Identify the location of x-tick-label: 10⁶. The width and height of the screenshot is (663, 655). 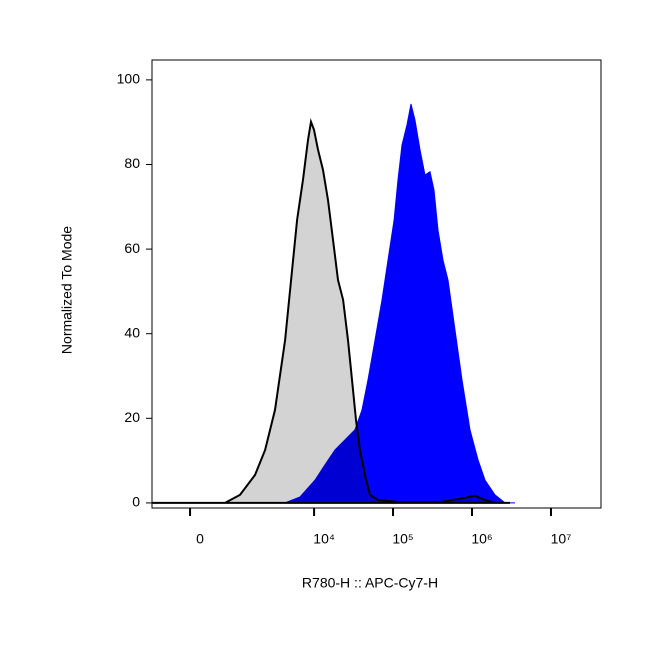
(481, 539).